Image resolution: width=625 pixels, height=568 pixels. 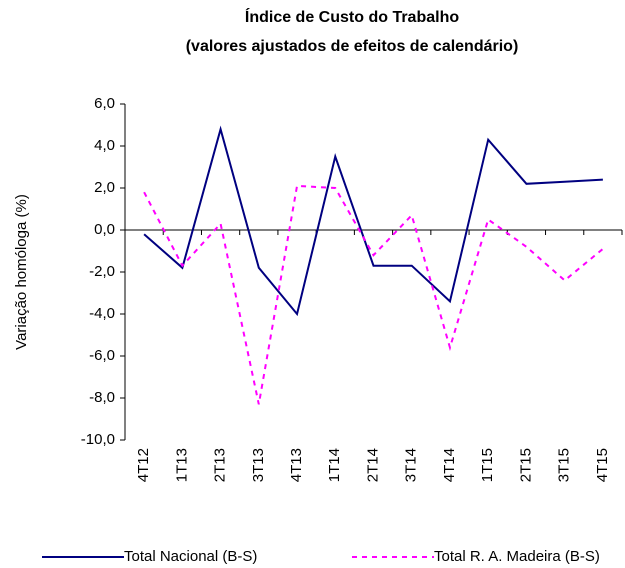 I want to click on y-tick-label: 0,0, so click(x=104, y=229).